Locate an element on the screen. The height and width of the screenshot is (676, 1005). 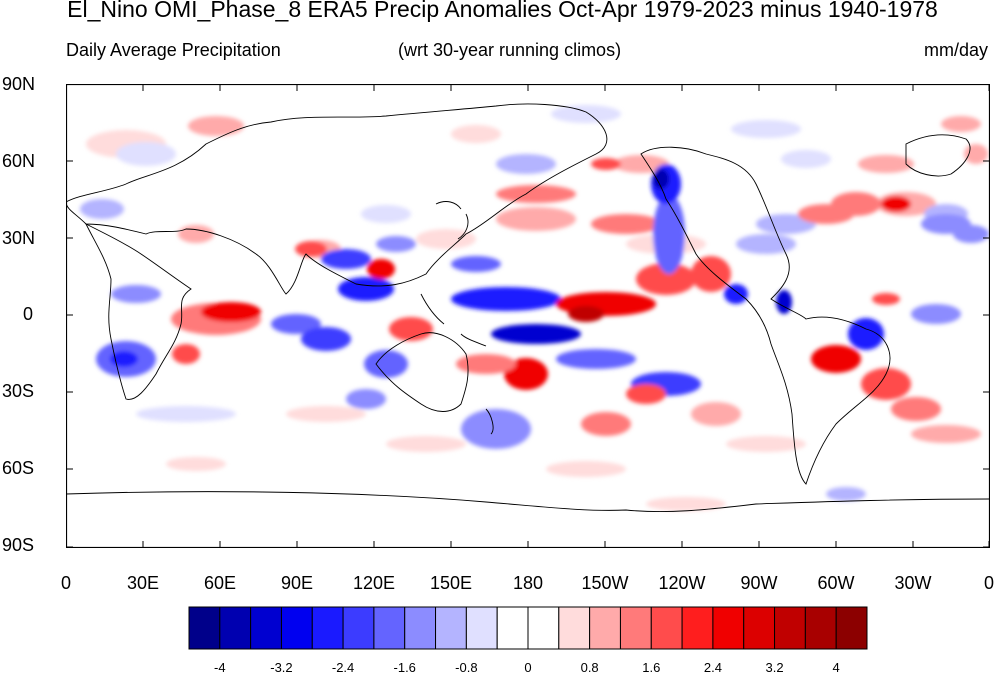
lat-label-90s: 90S is located at coordinates (18, 545).